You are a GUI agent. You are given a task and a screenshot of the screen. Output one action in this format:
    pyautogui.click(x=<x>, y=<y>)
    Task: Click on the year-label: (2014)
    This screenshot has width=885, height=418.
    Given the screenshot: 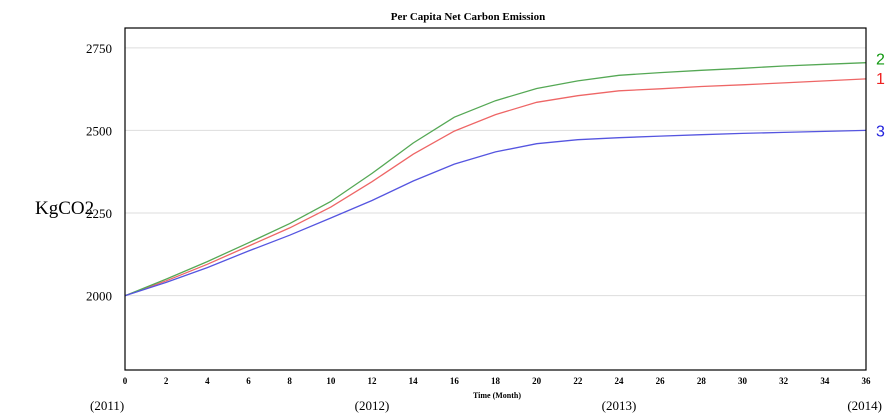 What is the action you would take?
    pyautogui.click(x=864, y=405)
    